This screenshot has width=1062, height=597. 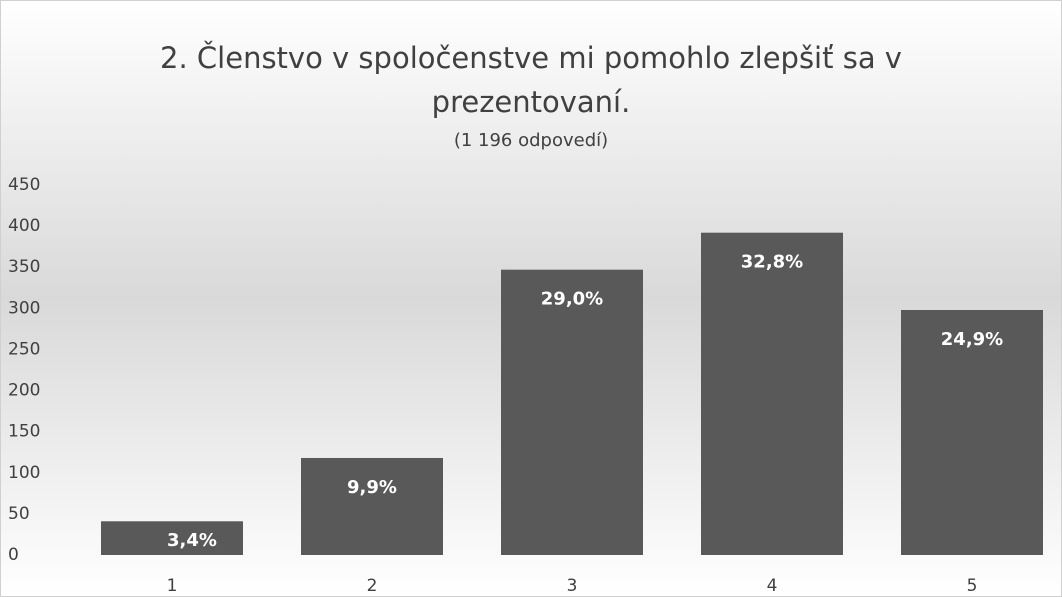 I want to click on y-tick-label: 100, so click(x=24, y=473).